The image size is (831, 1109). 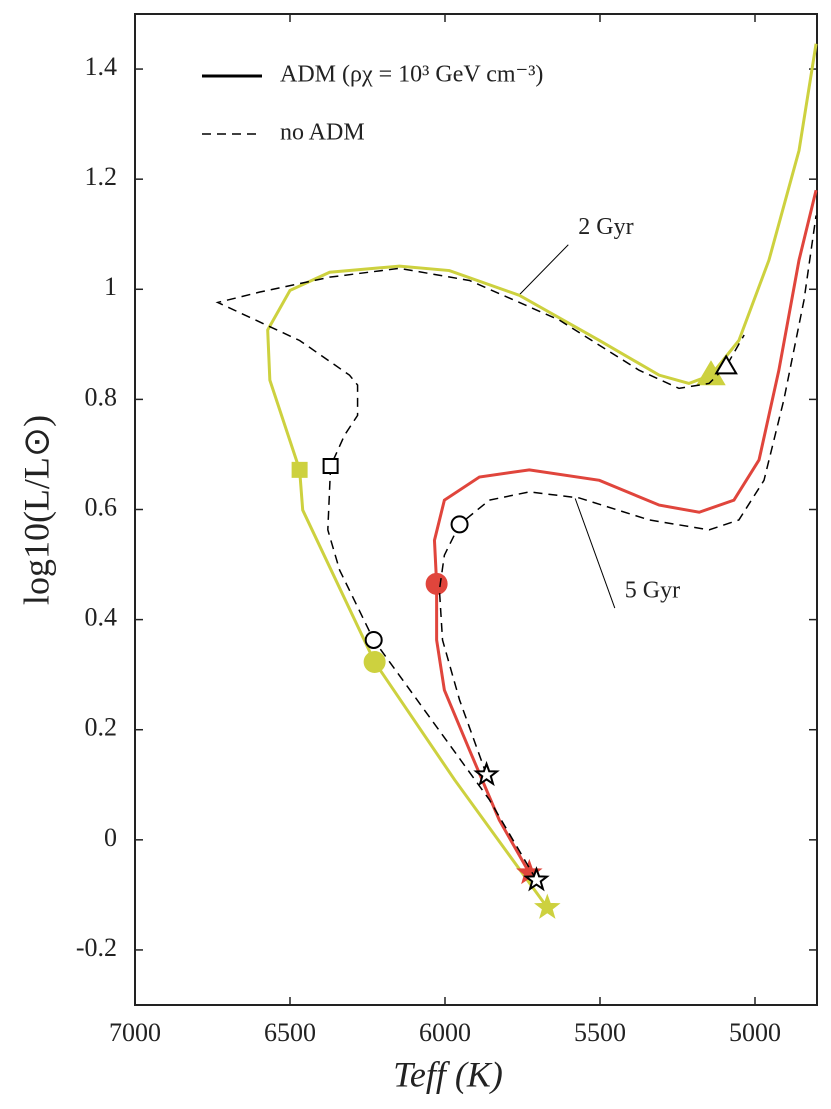 What do you see at coordinates (101, 727) in the screenshot?
I see `y-tick-label: 0.2` at bounding box center [101, 727].